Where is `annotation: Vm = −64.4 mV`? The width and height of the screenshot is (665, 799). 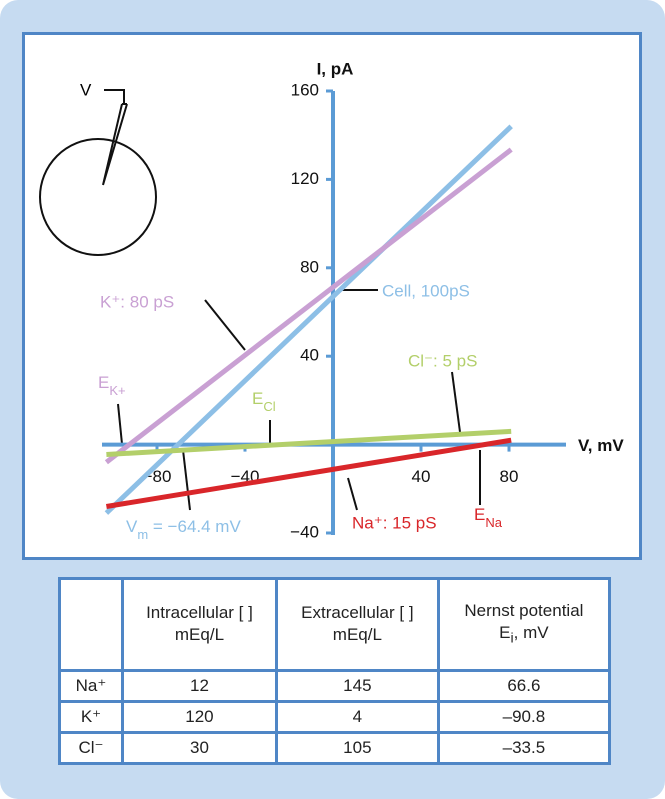
annotation: Vm = −64.4 mV is located at coordinates (183, 529).